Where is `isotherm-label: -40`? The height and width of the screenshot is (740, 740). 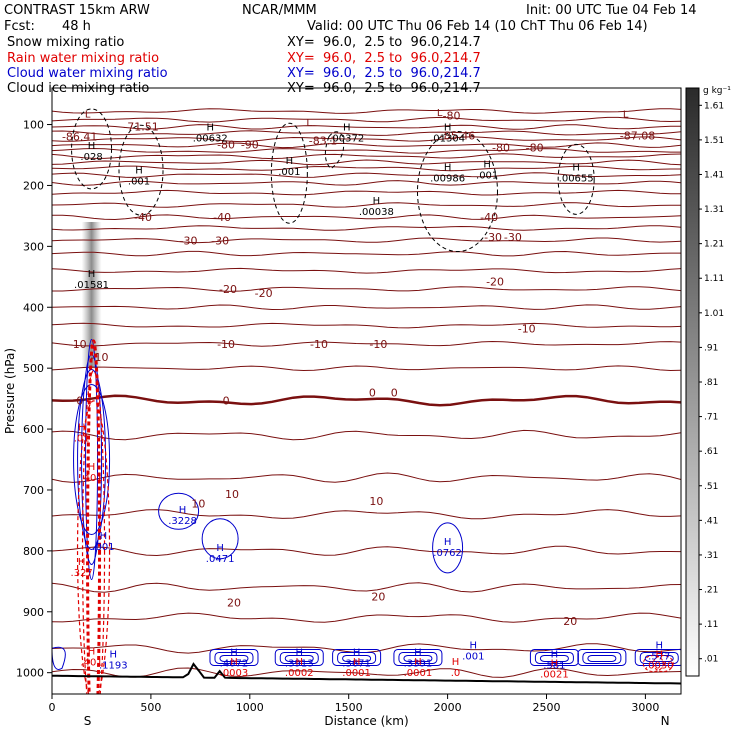 isotherm-label: -40 is located at coordinates (222, 217).